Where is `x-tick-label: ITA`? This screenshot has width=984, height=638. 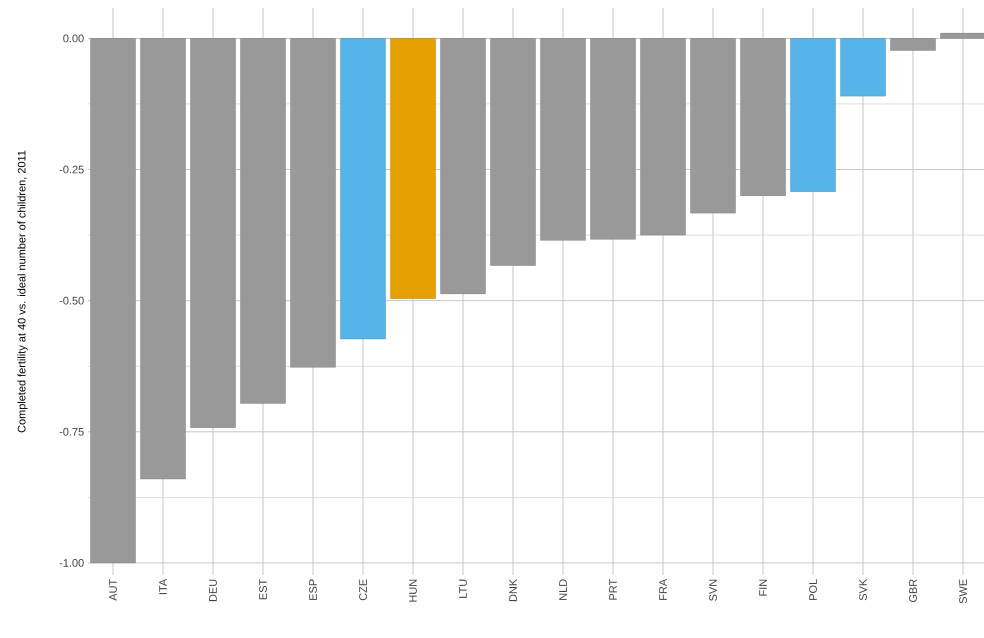
x-tick-label: ITA is located at coordinates (163, 586).